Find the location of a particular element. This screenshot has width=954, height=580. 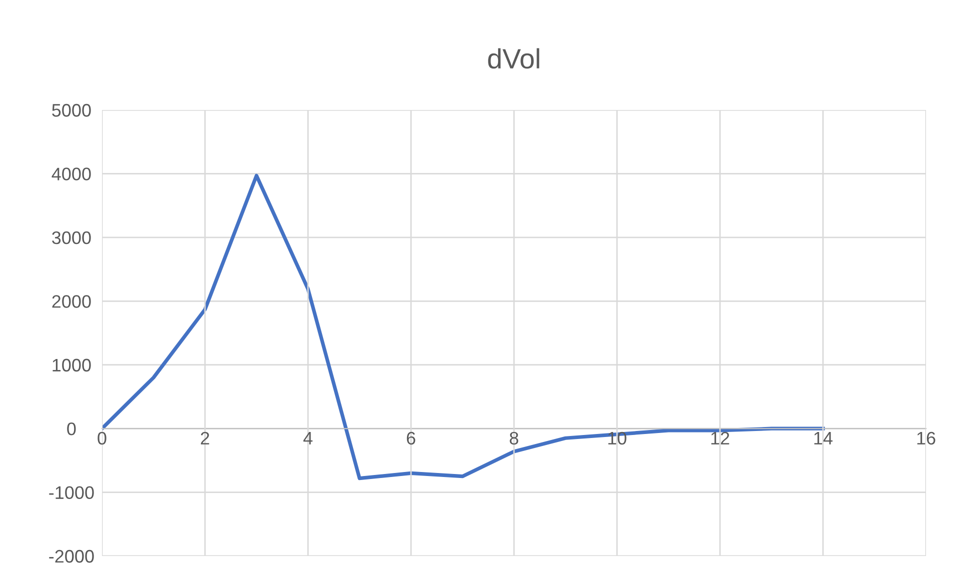

x-tick-label: 0 is located at coordinates (102, 438).